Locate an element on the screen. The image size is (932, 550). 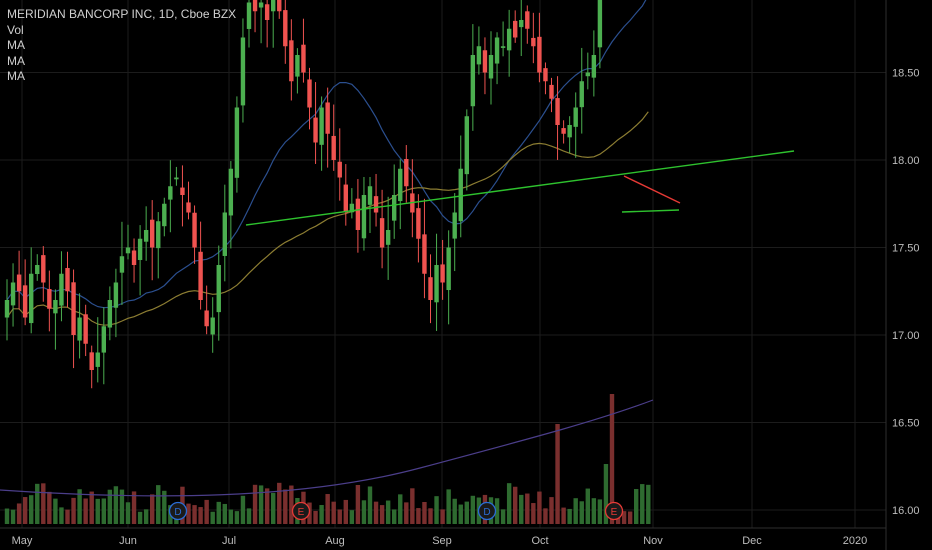
time-tick-dec: Dec is located at coordinates (752, 541).